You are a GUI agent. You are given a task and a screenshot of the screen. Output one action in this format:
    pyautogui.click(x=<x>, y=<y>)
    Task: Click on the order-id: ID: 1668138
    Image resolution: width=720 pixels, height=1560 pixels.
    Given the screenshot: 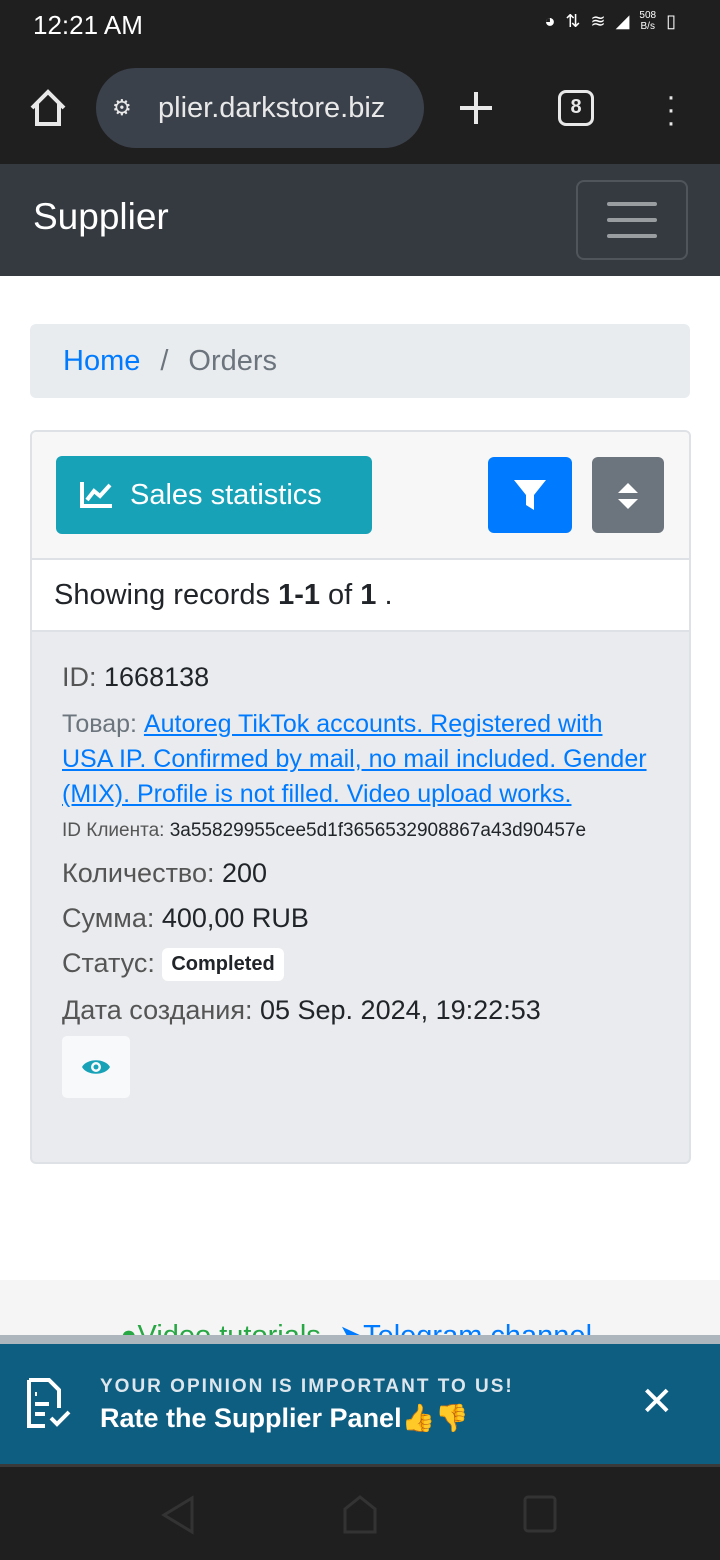 What is the action you would take?
    pyautogui.click(x=136, y=677)
    